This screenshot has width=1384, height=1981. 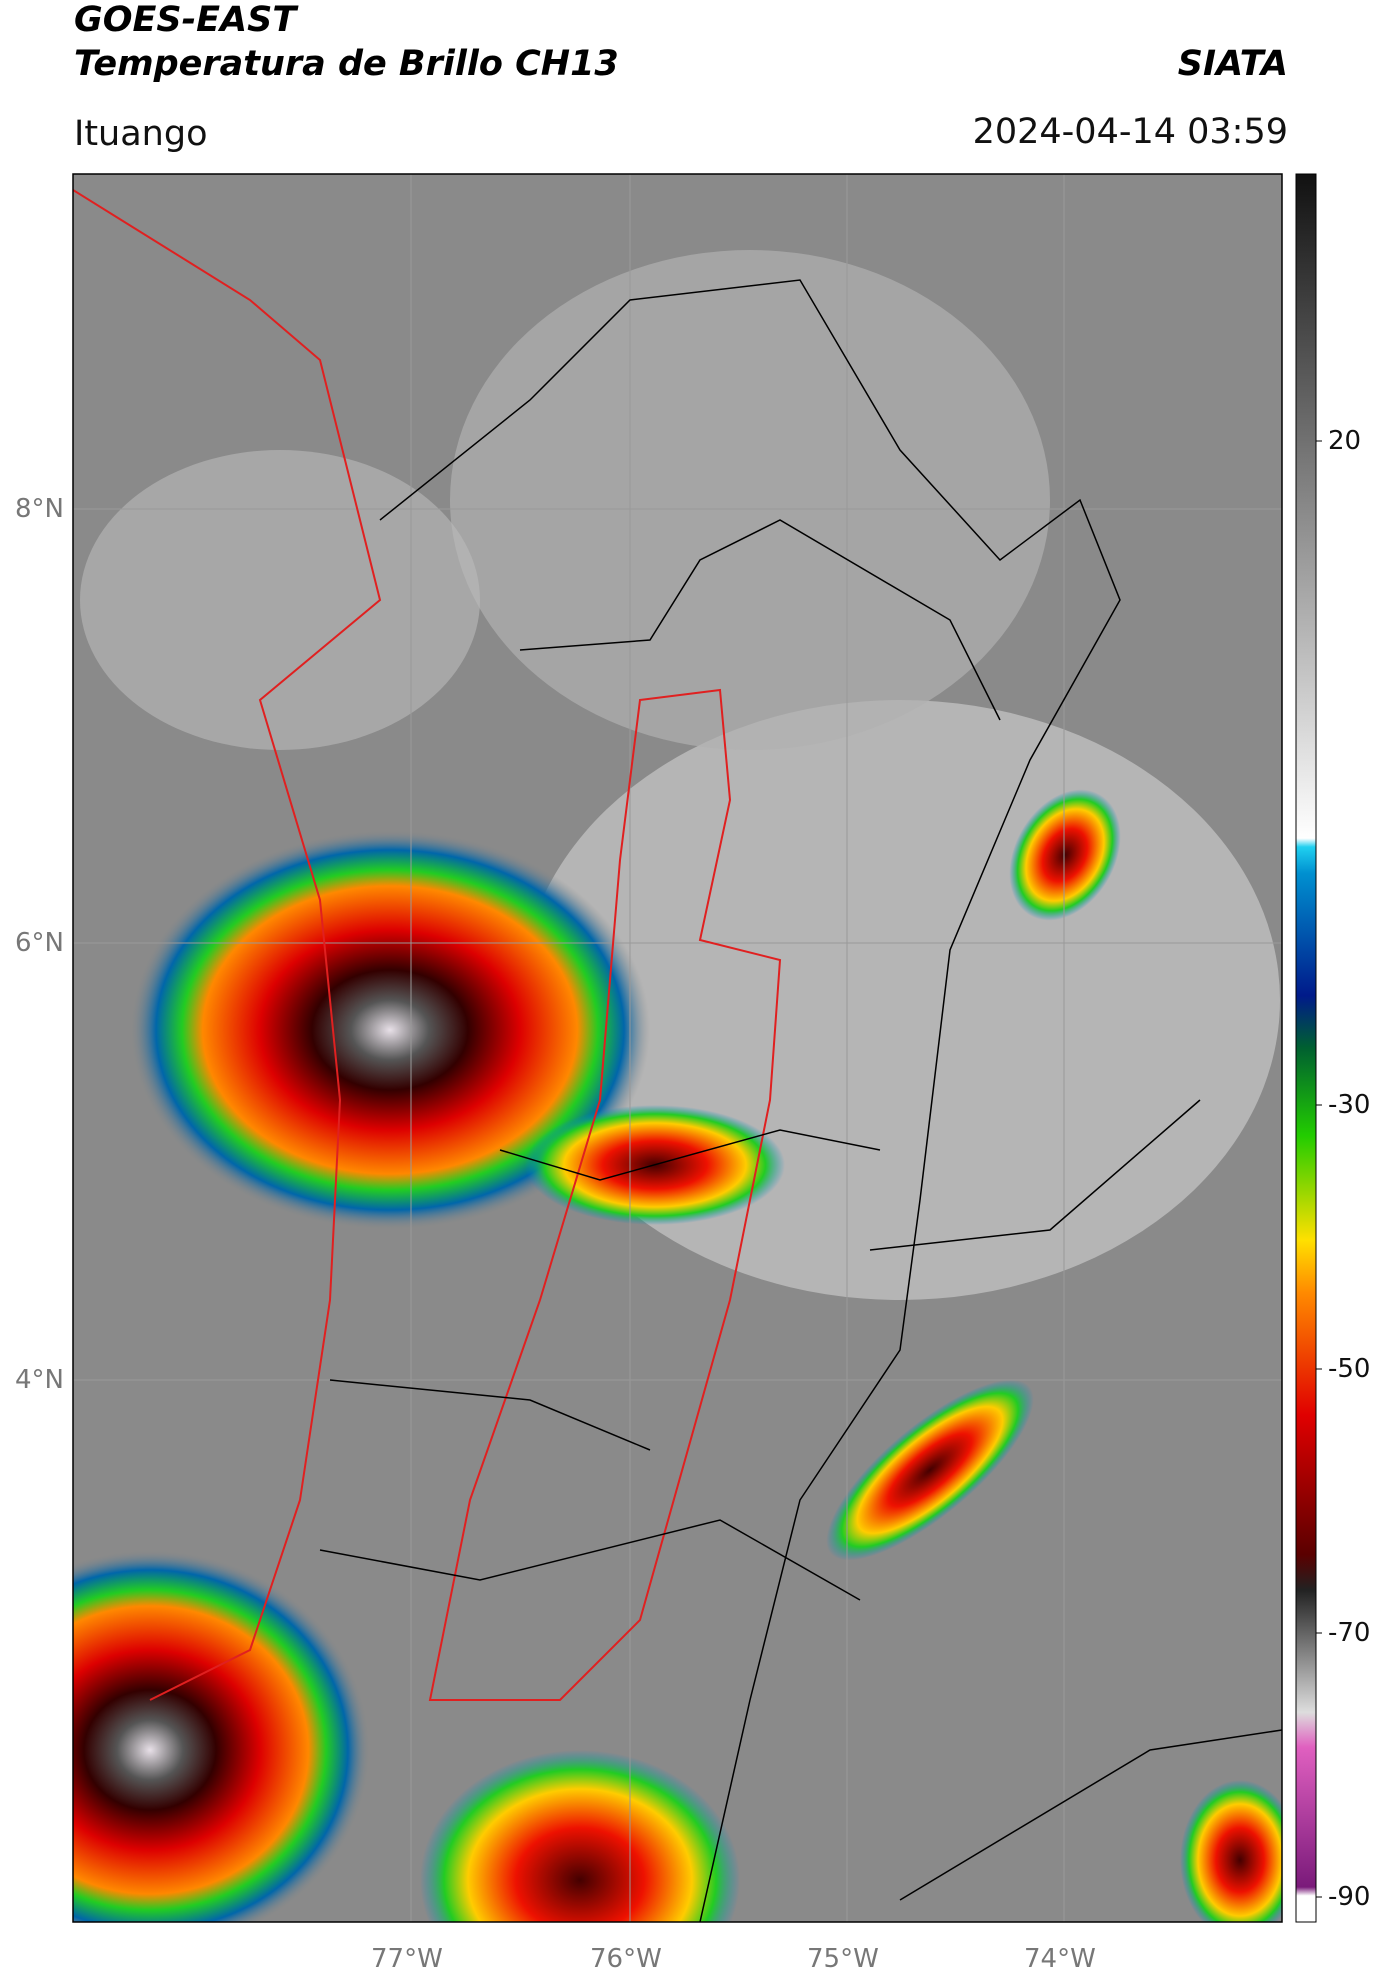 What do you see at coordinates (1349, 1897) in the screenshot?
I see `colorbar-label: -90` at bounding box center [1349, 1897].